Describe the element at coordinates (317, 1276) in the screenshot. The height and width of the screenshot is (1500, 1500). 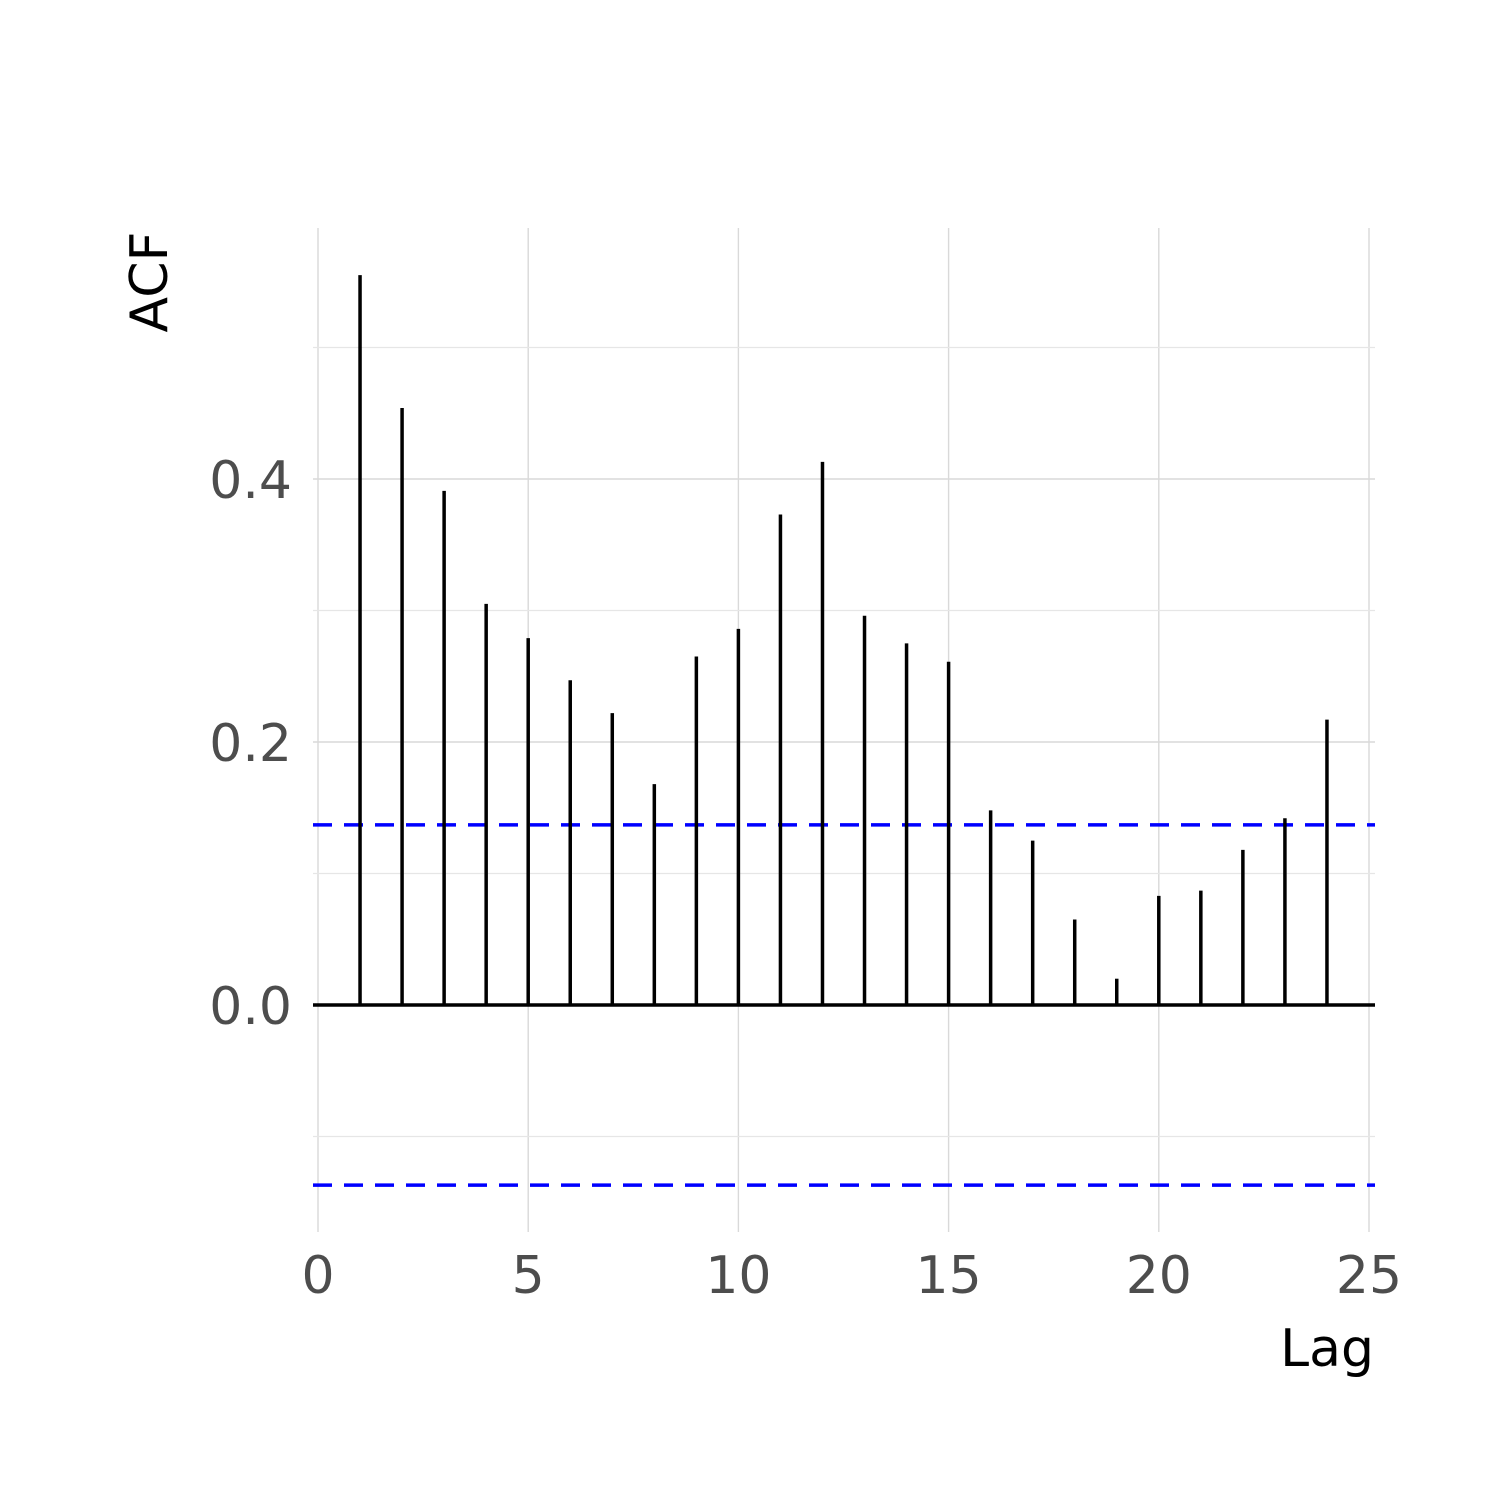
I see `x-tick-label-0: 0` at that location.